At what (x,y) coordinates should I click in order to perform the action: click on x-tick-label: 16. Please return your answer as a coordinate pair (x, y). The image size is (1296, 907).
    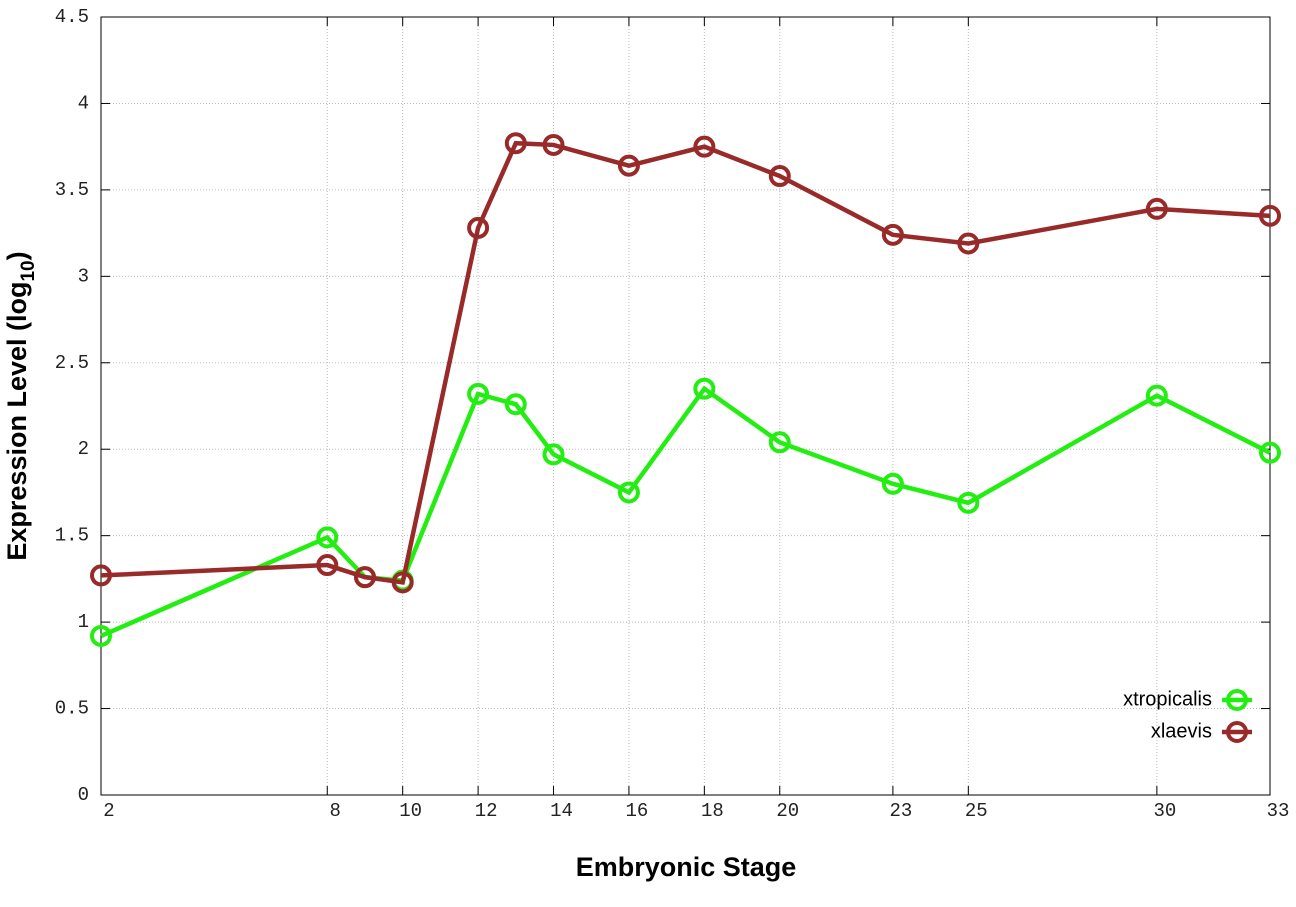
    Looking at the image, I should click on (637, 811).